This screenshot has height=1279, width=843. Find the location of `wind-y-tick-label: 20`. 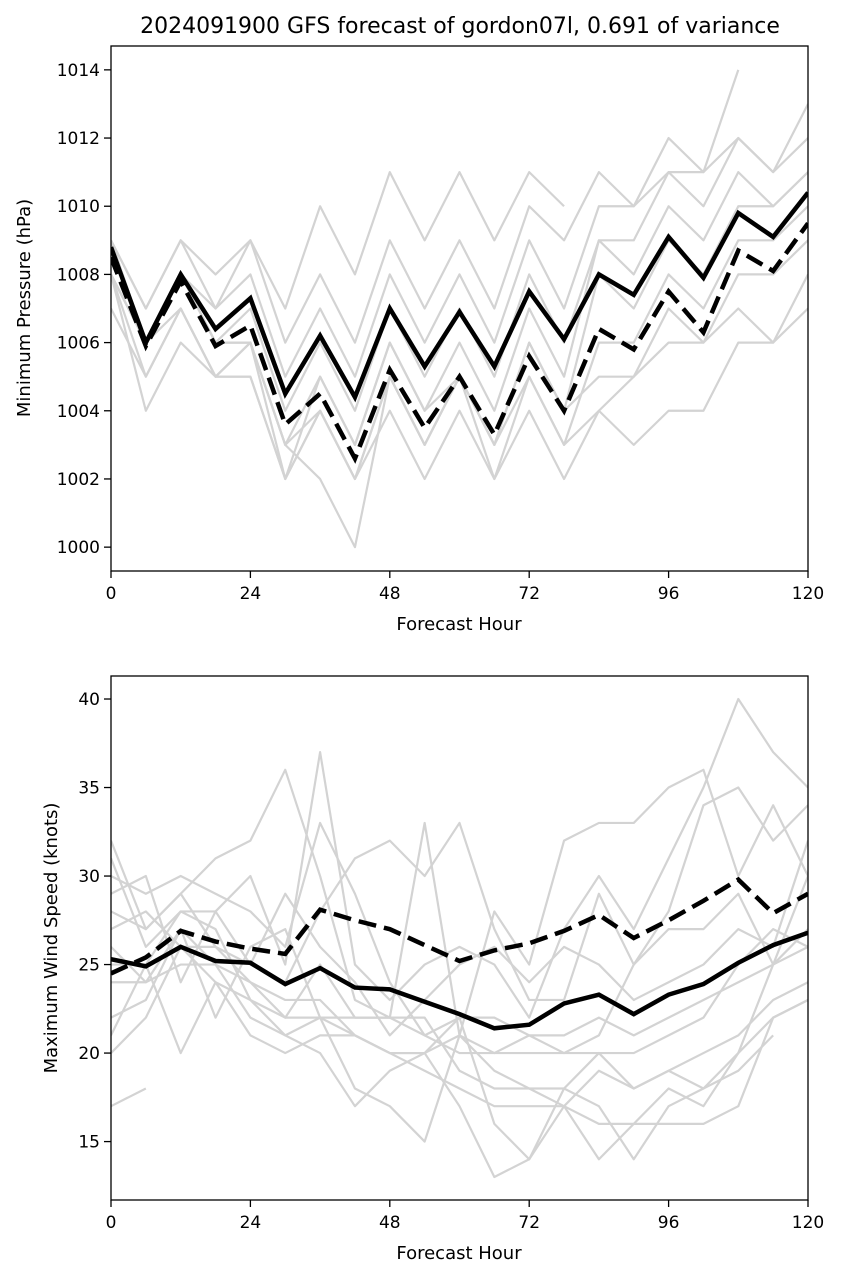

wind-y-tick-label: 20 is located at coordinates (89, 1054).